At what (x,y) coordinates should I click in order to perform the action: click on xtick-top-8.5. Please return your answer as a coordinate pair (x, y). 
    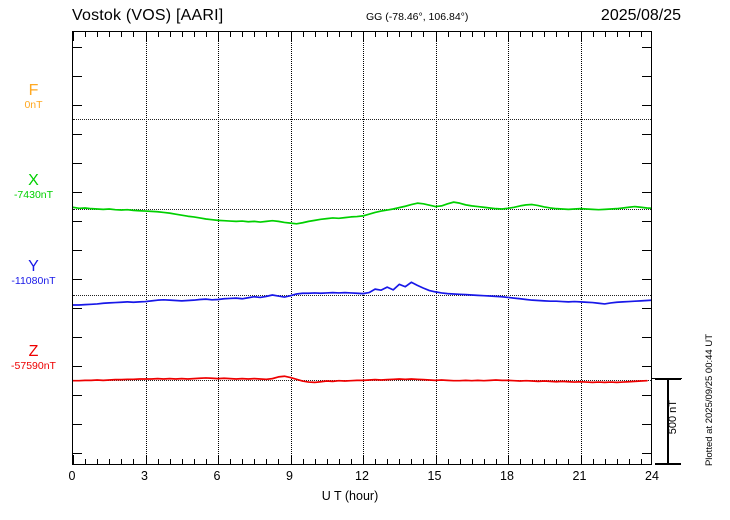
    Looking at the image, I should click on (279, 34).